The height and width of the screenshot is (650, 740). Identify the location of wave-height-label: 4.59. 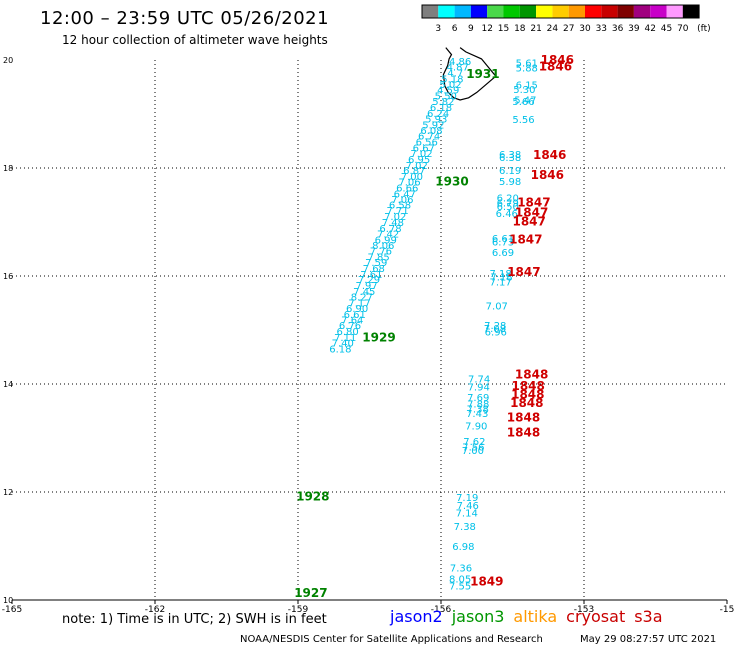
(448, 91).